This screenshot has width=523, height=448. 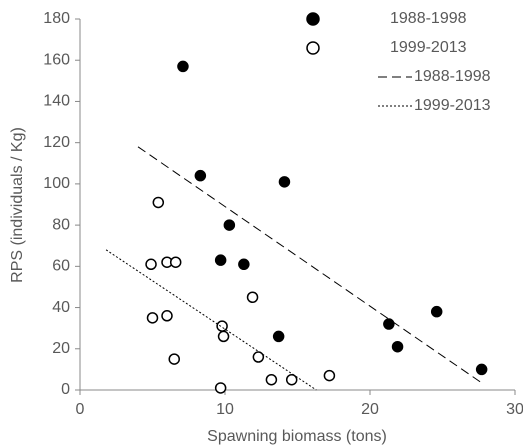 What do you see at coordinates (80, 409) in the screenshot?
I see `x-tick-label: 0` at bounding box center [80, 409].